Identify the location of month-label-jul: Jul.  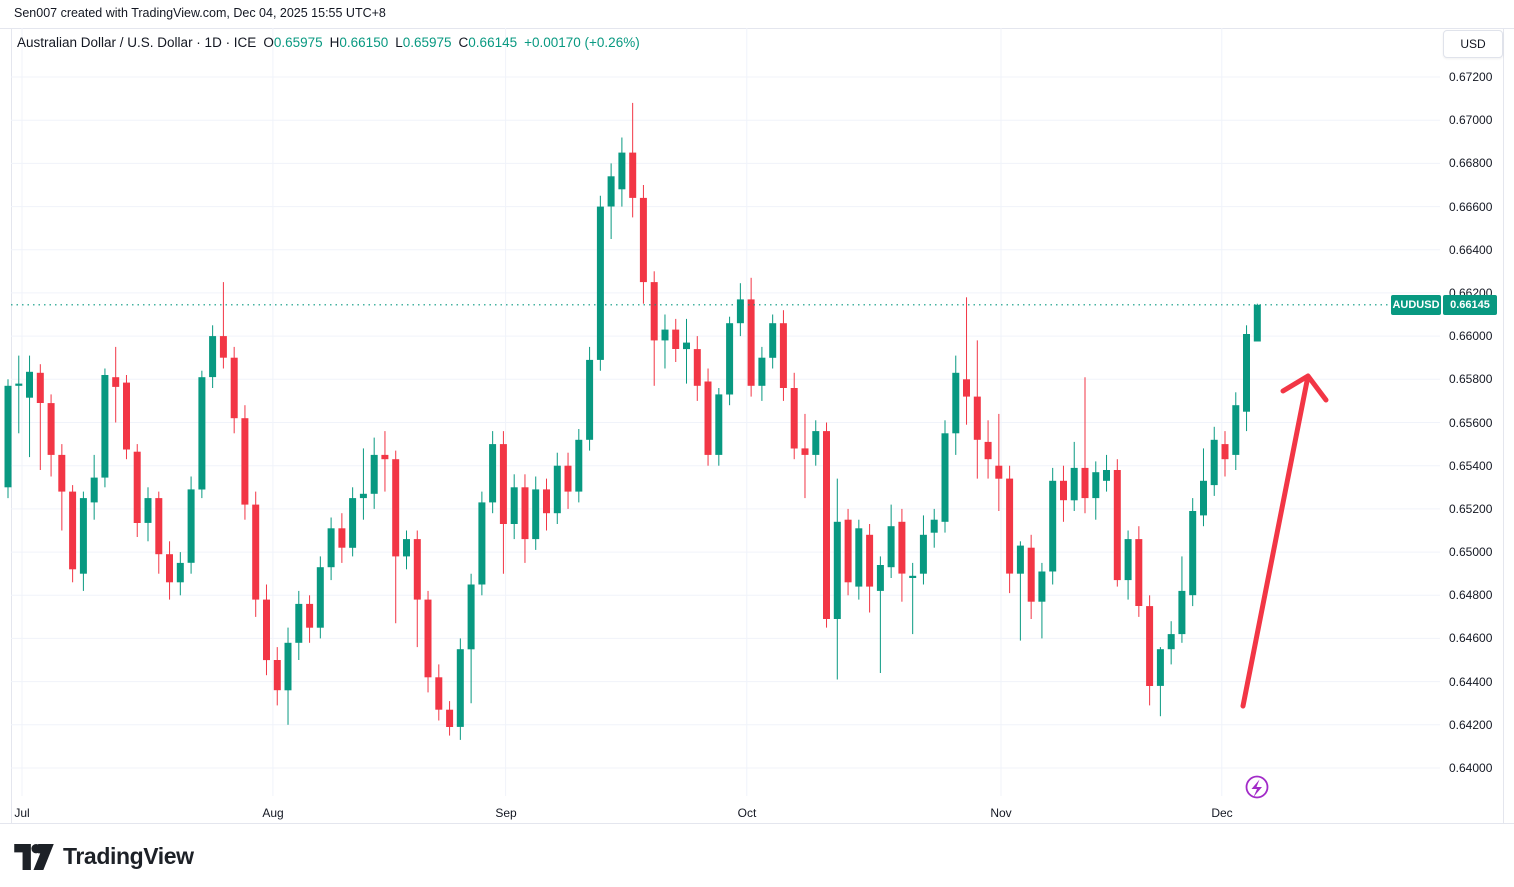
(22, 813).